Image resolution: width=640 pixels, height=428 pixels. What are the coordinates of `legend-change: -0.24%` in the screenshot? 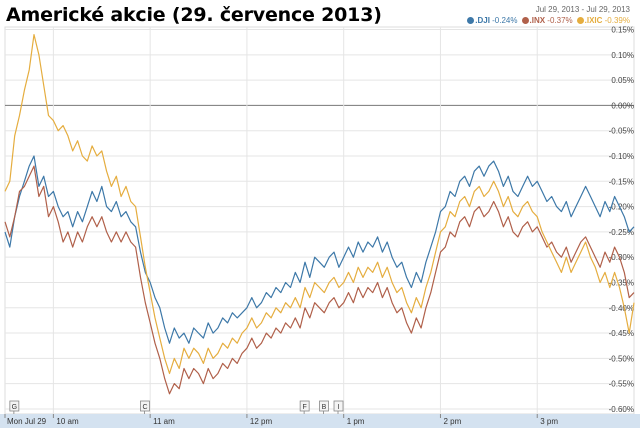 It's located at (503, 20).